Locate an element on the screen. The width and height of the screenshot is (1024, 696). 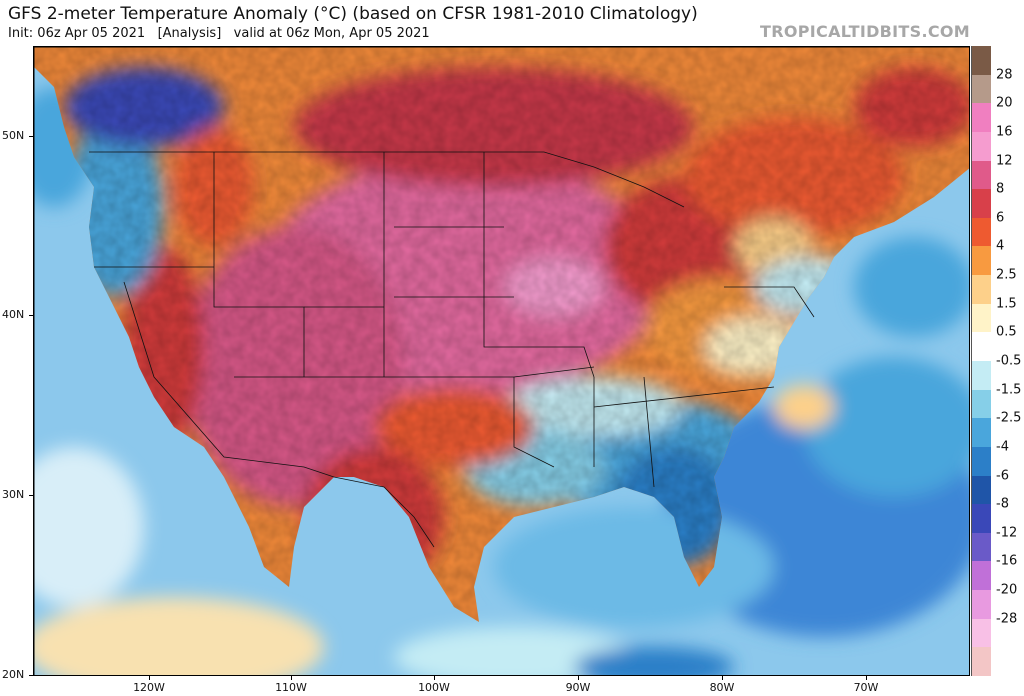
lon-label-110w: 110W is located at coordinates (291, 687).